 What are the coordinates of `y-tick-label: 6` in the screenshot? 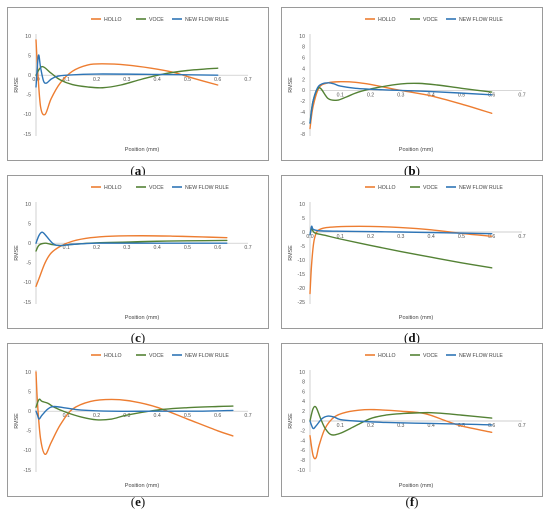 It's located at (303, 59).